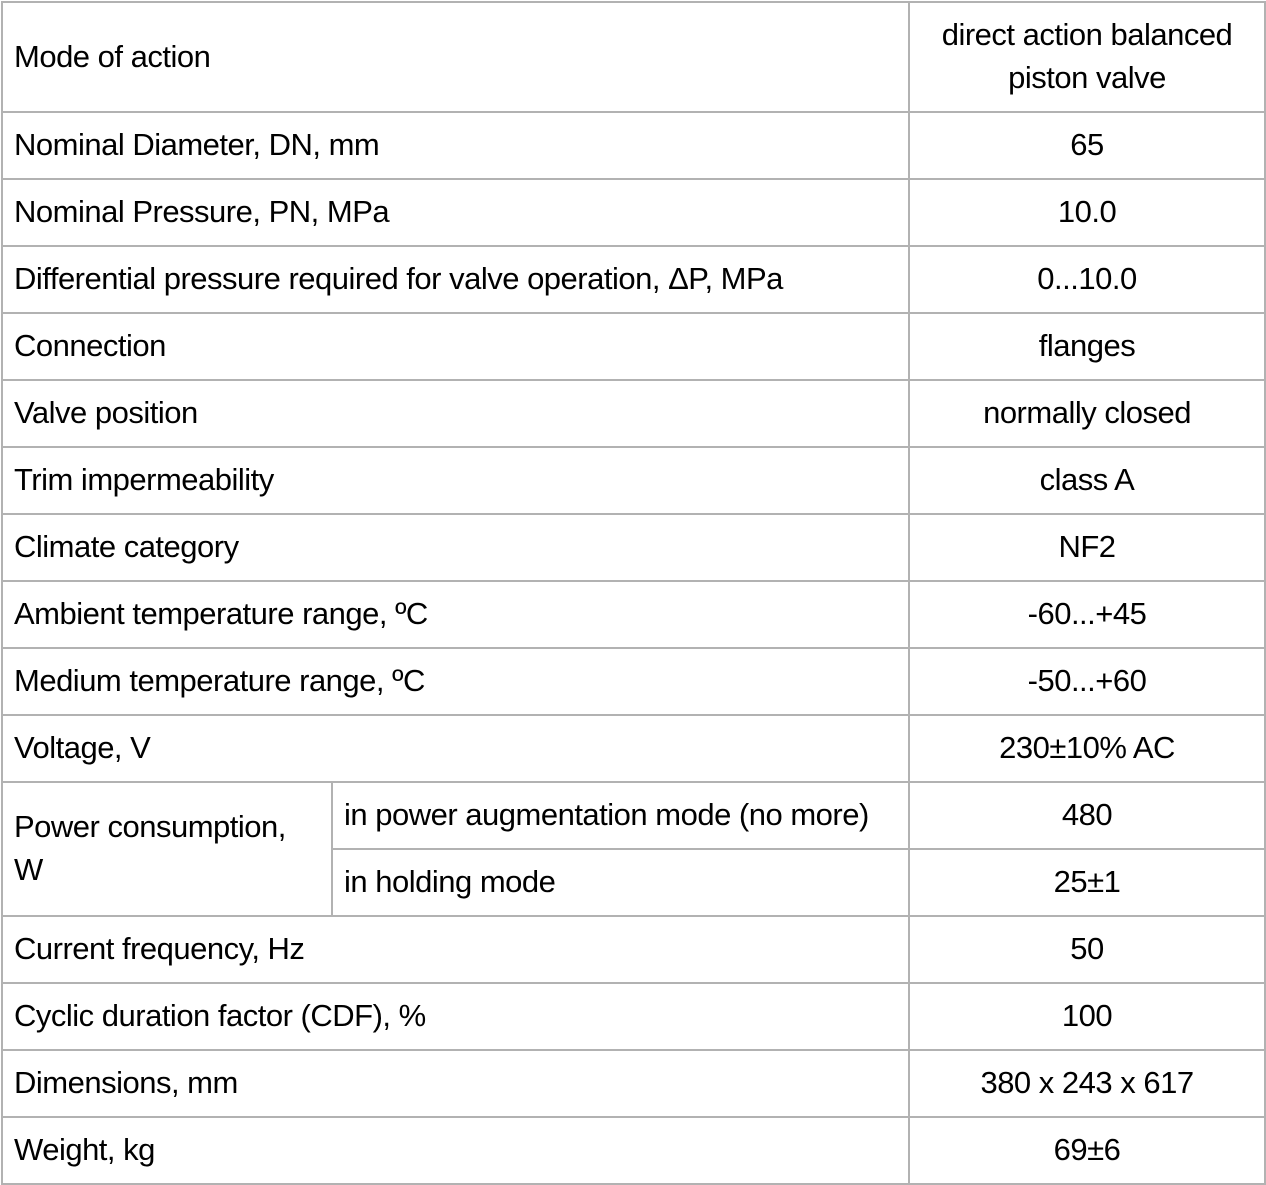 The height and width of the screenshot is (1185, 1266). What do you see at coordinates (455, 547) in the screenshot?
I see `spec-label: Climate category` at bounding box center [455, 547].